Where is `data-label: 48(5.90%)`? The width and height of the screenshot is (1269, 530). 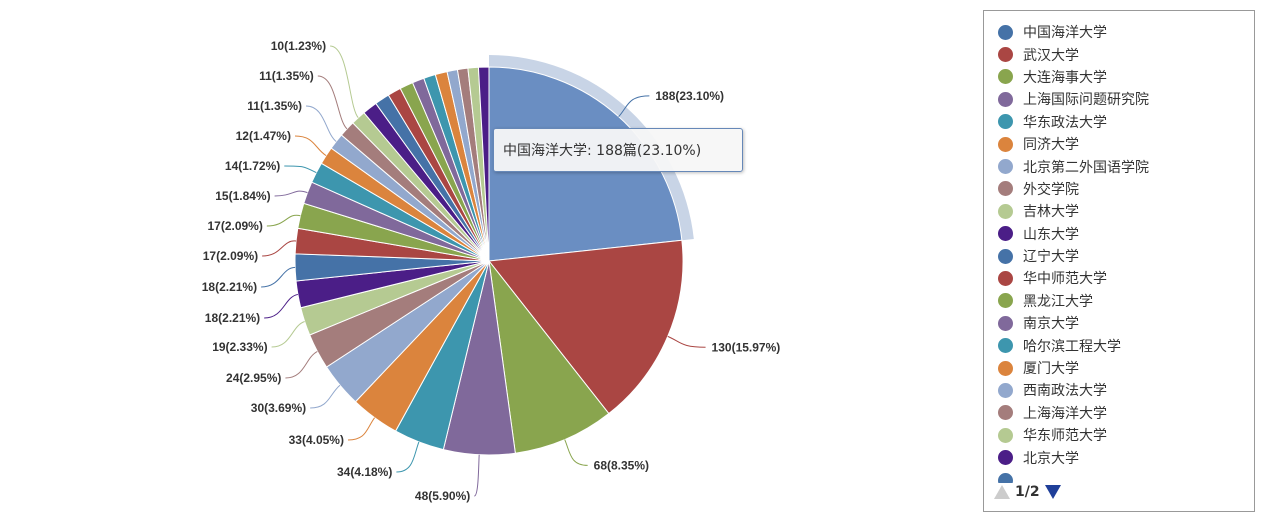 data-label: 48(5.90%) is located at coordinates (442, 496).